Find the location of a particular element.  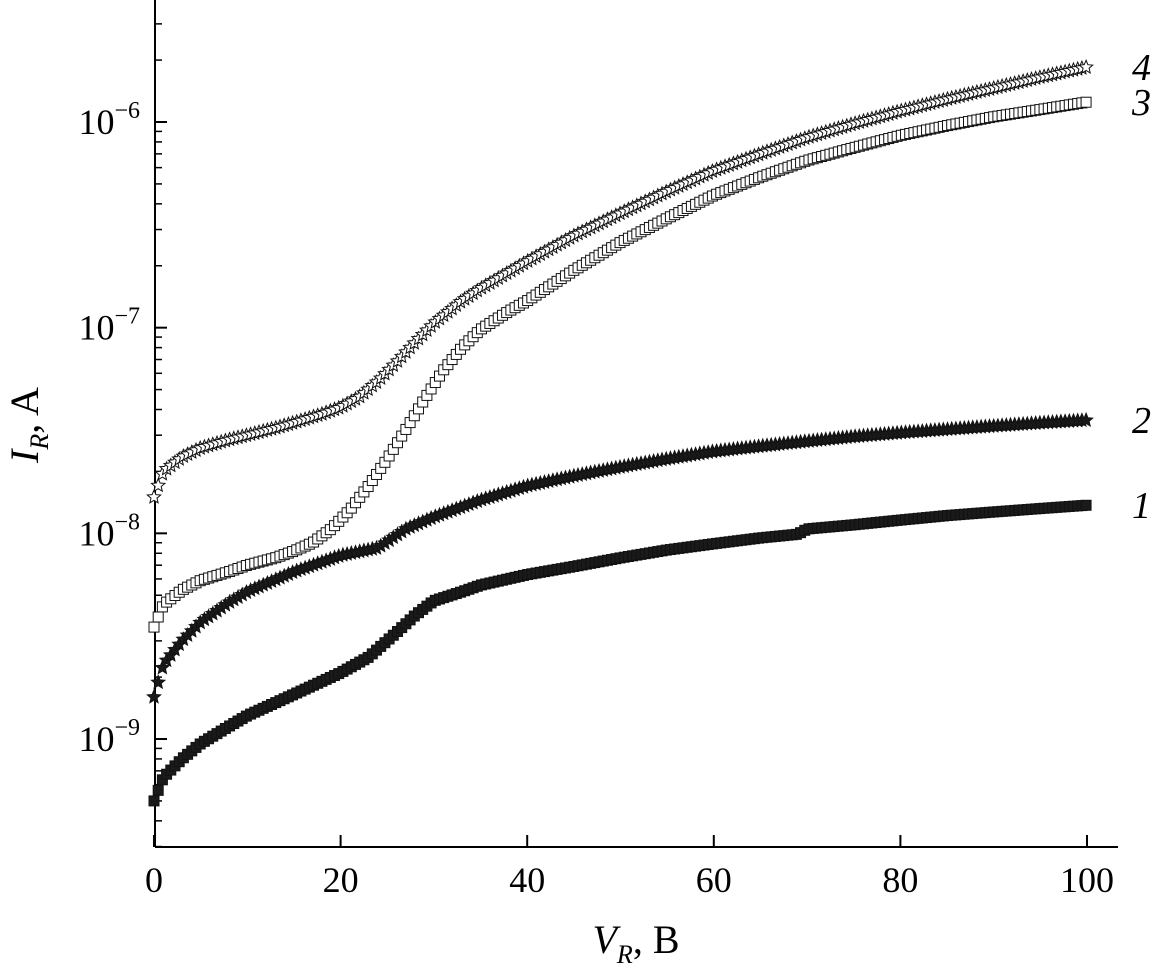

x-axis-ticks: 0 20 40 60 80 100 is located at coordinates (629, 867).